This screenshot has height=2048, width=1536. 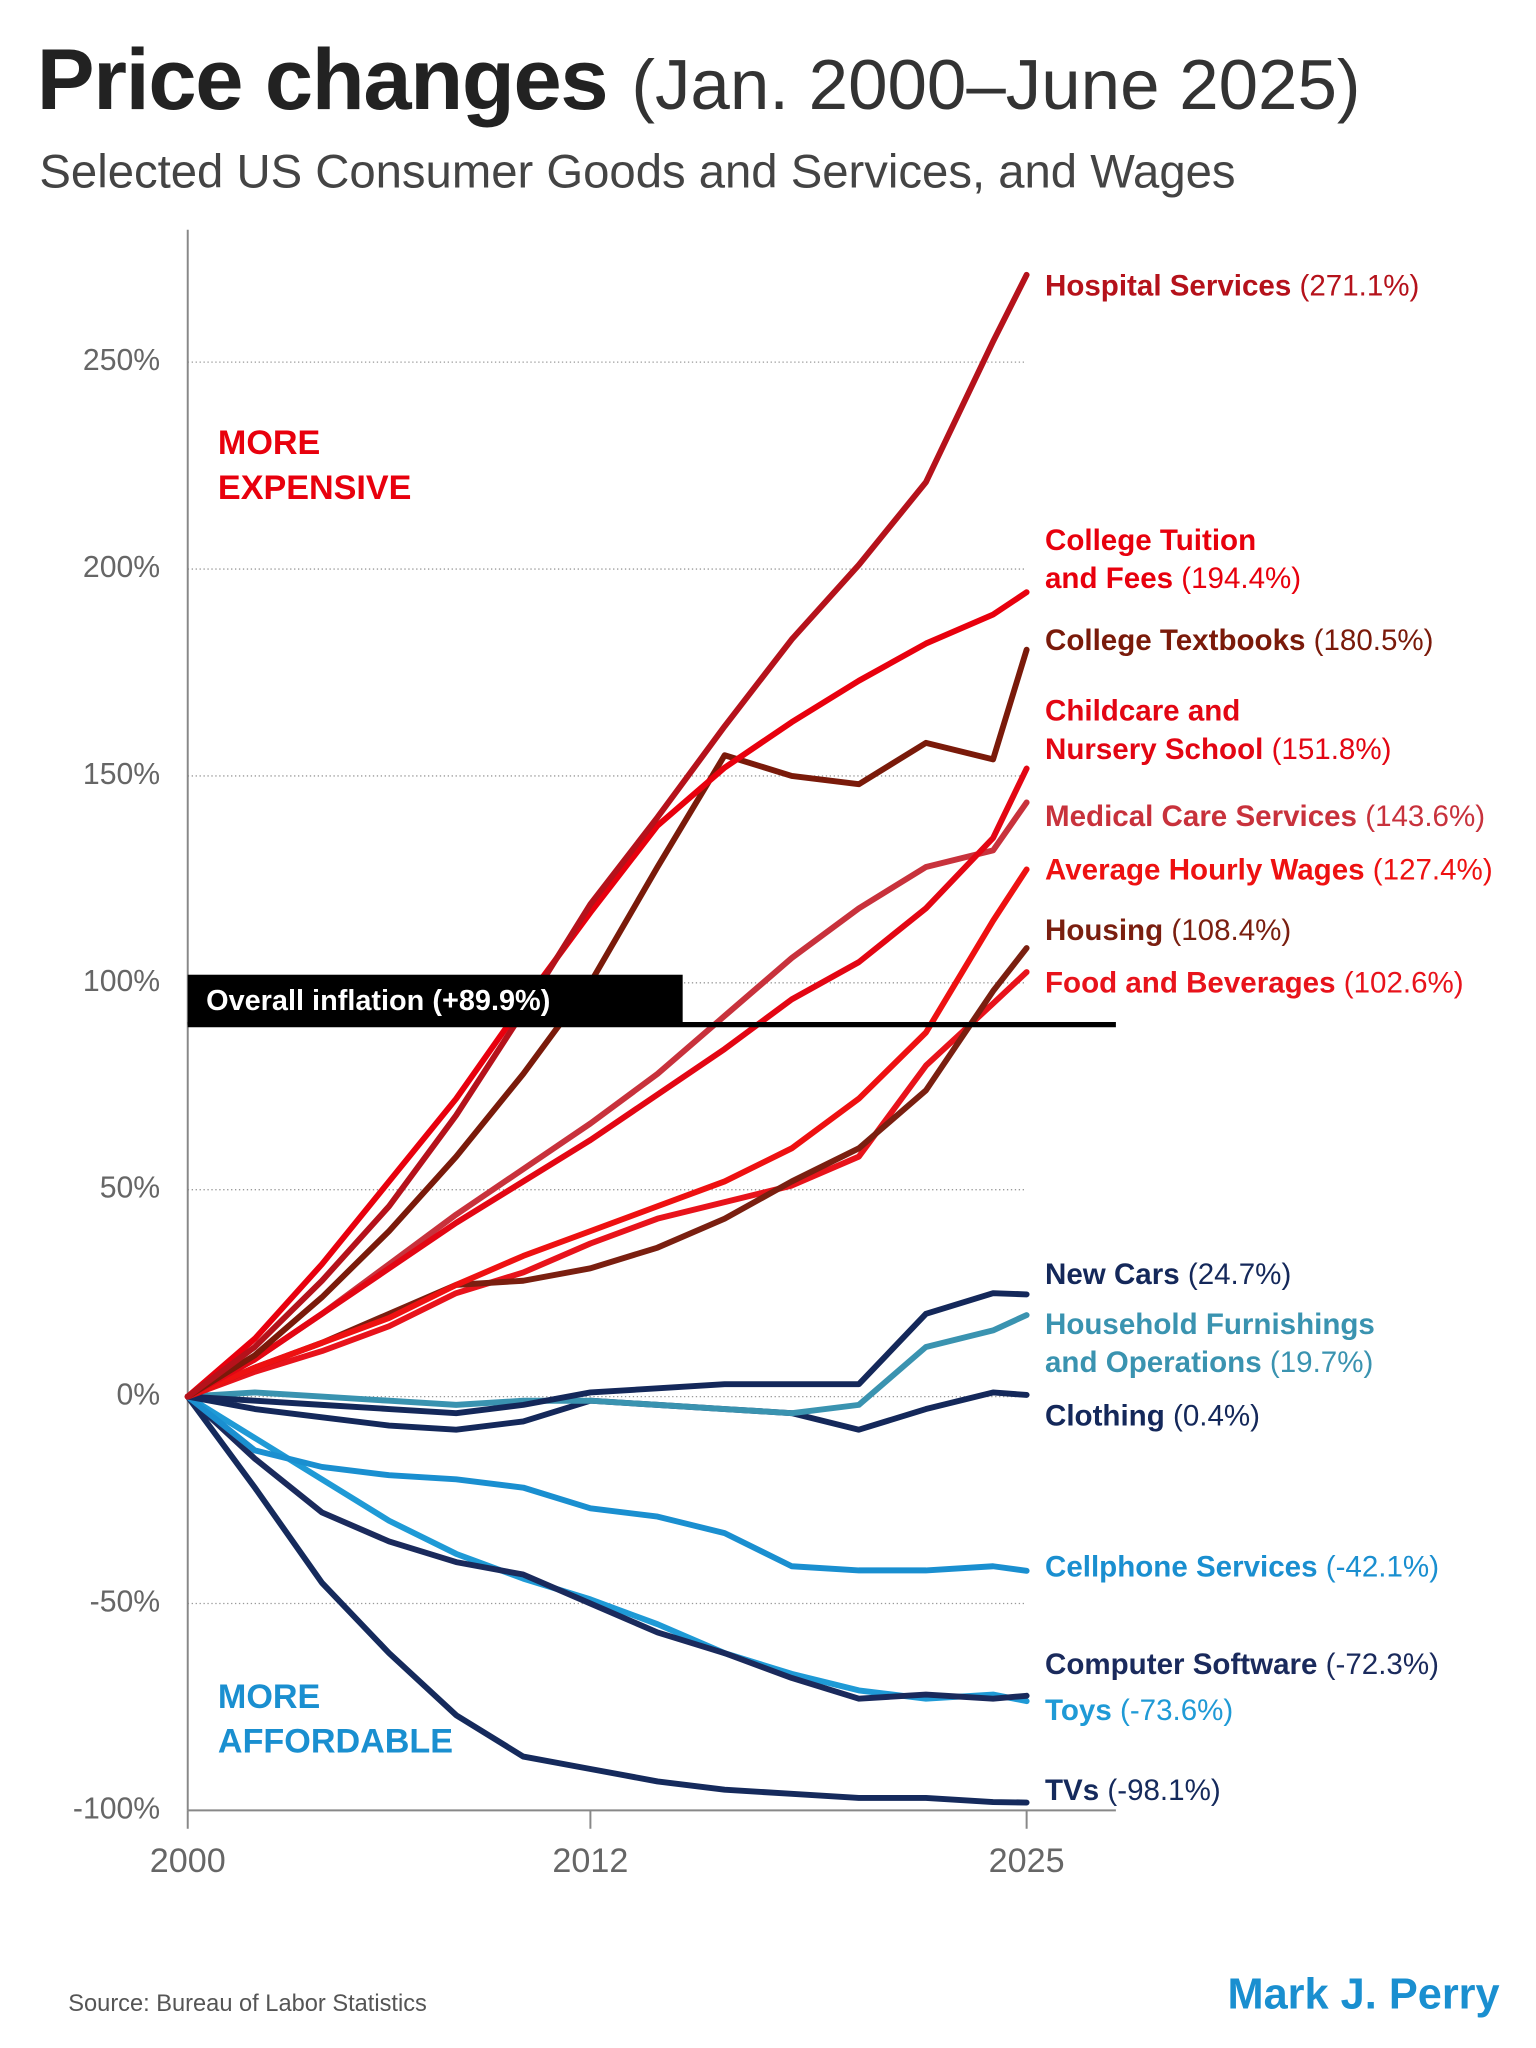 I want to click on end-label: Childcare and Nursery School (151.8%), so click(x=1218, y=730).